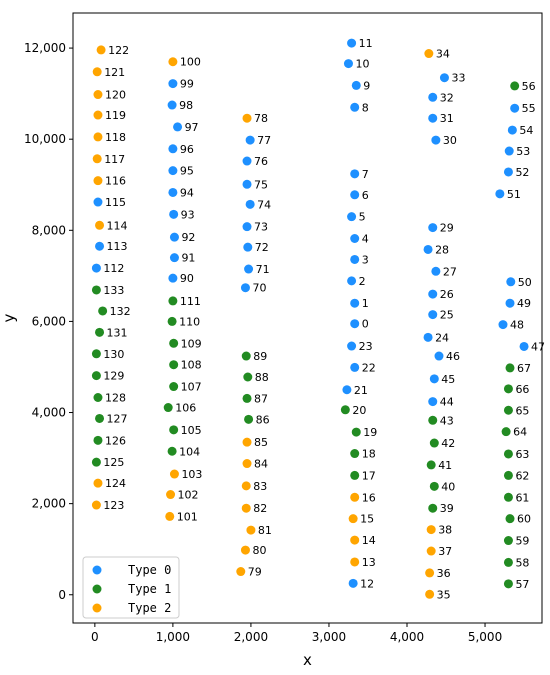 The image size is (550, 675). Describe the element at coordinates (450, 140) in the screenshot. I see `point-label: 30` at that location.